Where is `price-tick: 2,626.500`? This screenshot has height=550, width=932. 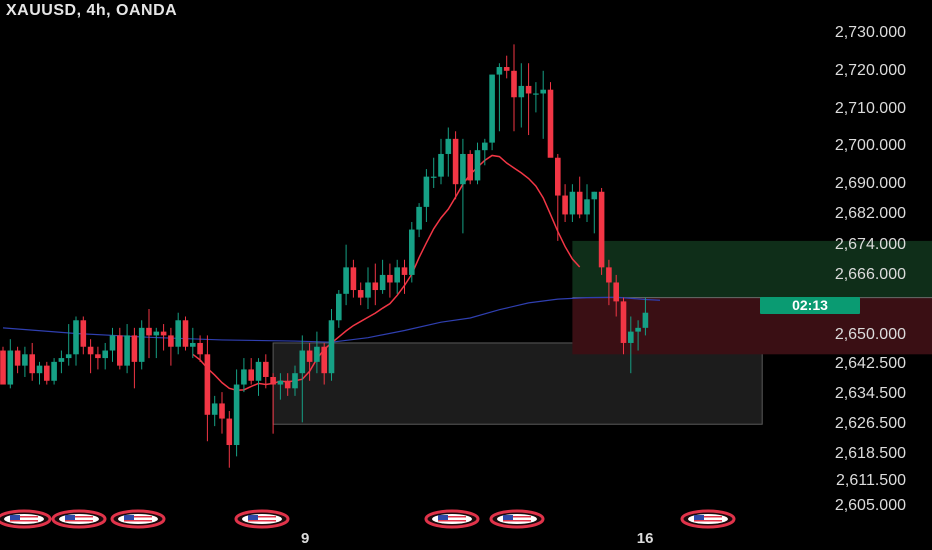 price-tick: 2,626.500 is located at coordinates (870, 424).